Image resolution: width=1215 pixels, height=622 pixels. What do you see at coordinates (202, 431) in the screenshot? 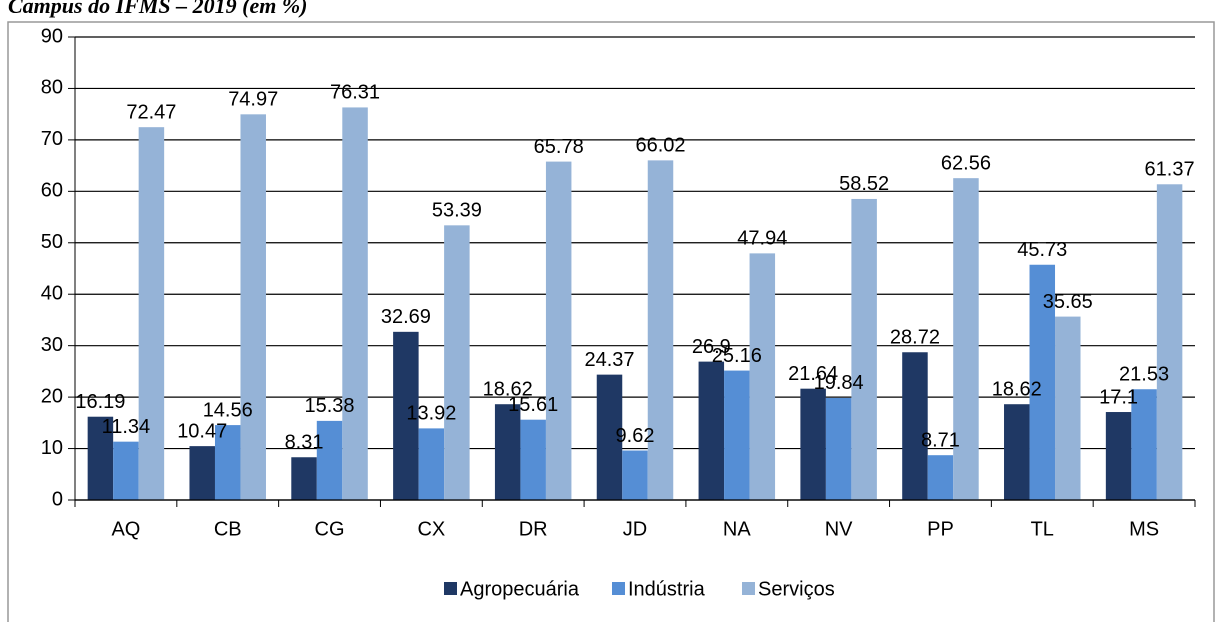
I see `data-label: 10.47` at bounding box center [202, 431].